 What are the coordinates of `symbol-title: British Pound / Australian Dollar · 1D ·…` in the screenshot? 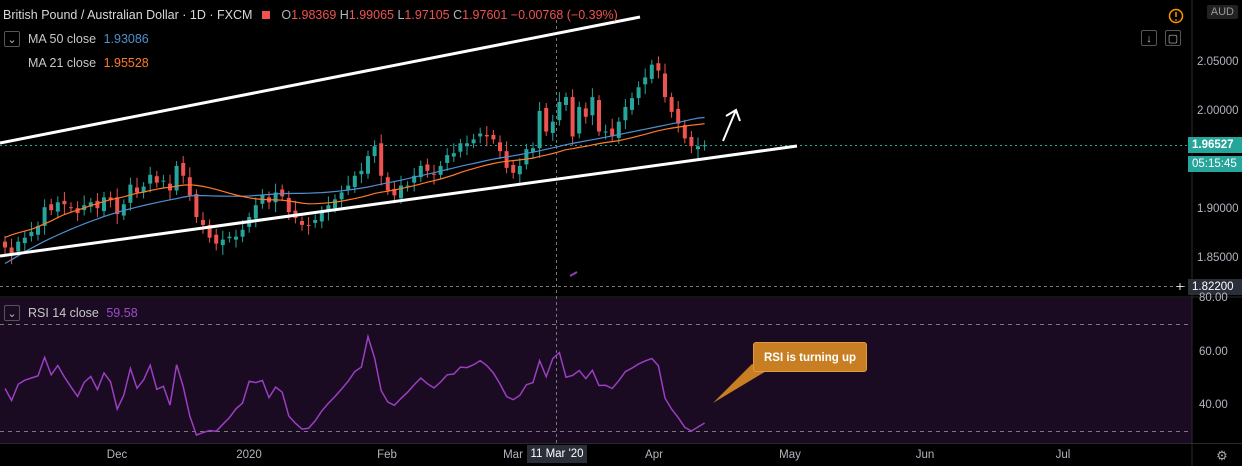 It's located at (128, 15).